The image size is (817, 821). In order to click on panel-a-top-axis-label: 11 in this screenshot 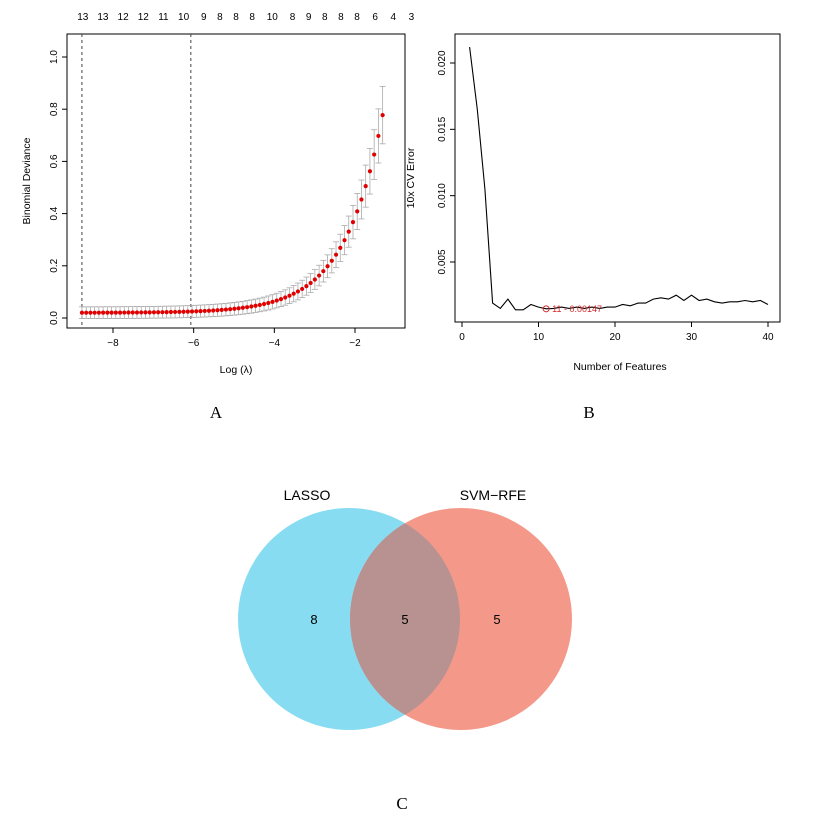, I will do `click(163, 17)`.